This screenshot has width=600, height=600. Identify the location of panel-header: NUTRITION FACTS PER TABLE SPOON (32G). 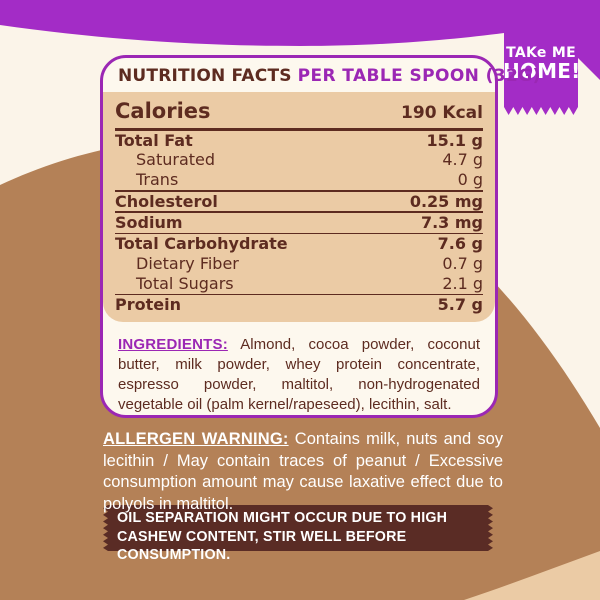
(321, 75).